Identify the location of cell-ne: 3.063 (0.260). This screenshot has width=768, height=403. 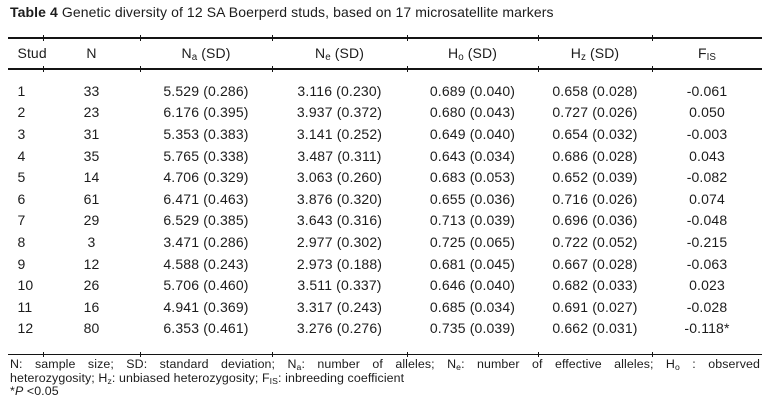
(339, 177).